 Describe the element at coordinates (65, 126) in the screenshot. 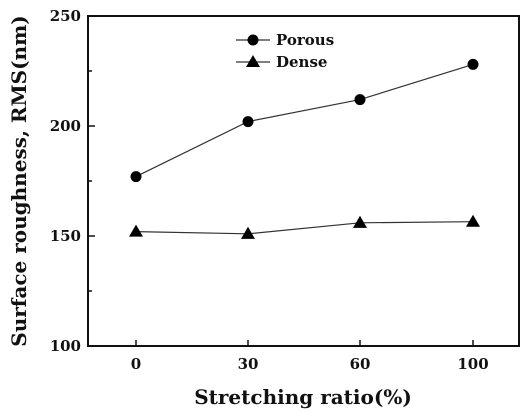

I see `y-tick-label: 200` at that location.